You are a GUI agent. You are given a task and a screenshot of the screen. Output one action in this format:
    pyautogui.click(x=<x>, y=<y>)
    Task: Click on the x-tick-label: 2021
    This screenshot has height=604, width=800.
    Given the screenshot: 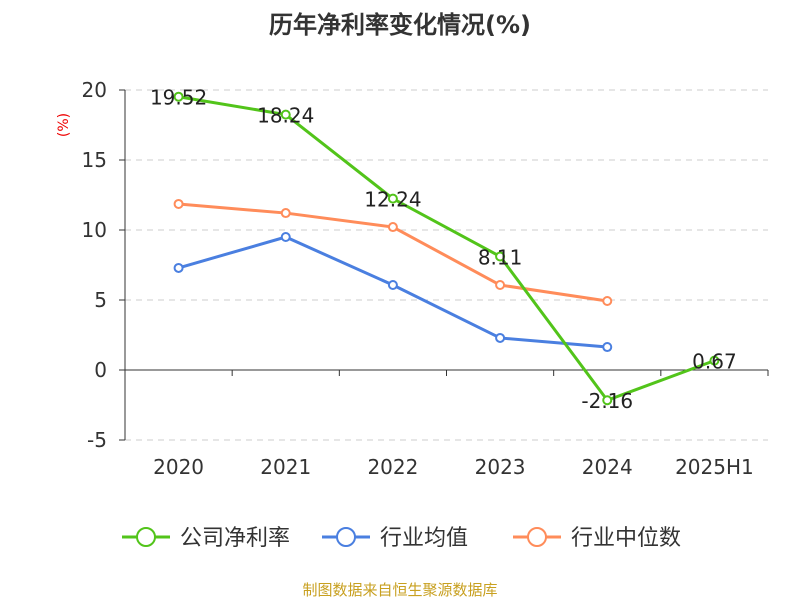 What is the action you would take?
    pyautogui.click(x=285, y=467)
    